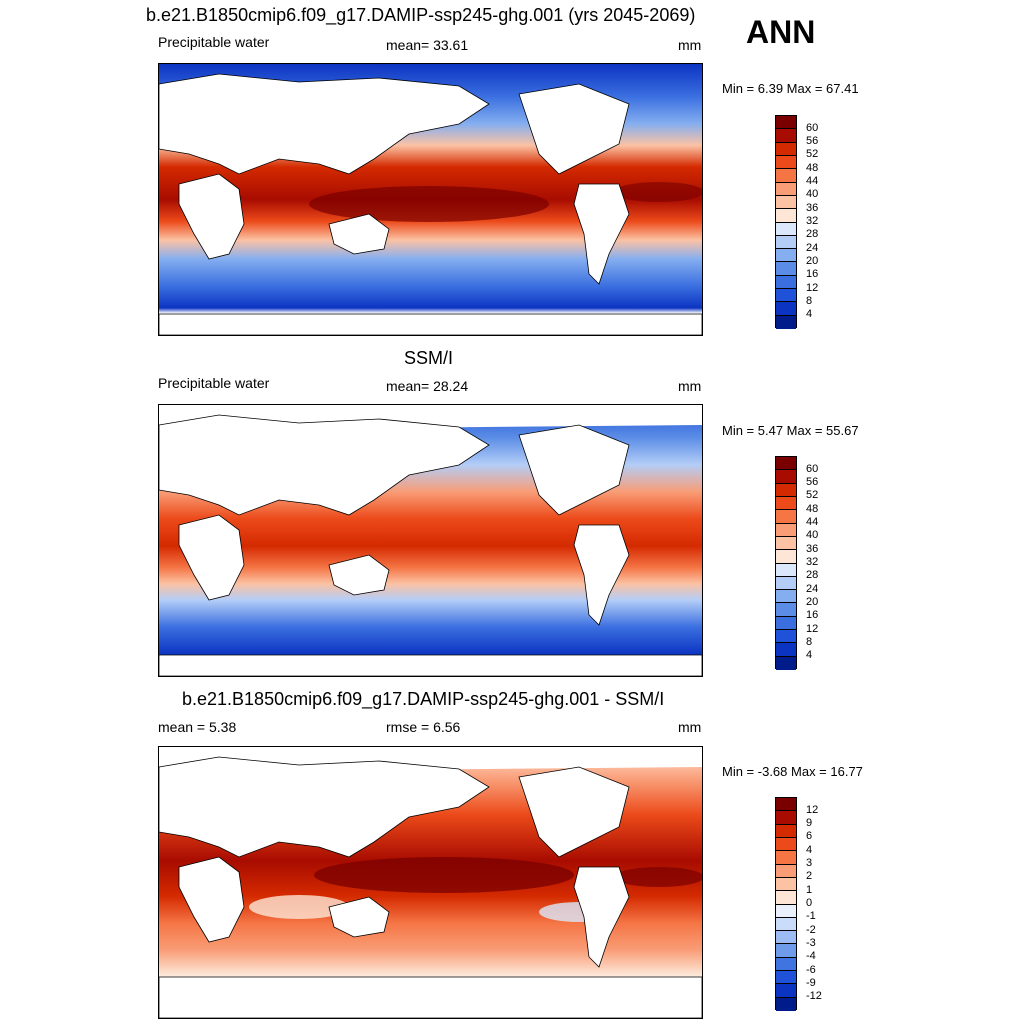 The width and height of the screenshot is (1024, 1024). Describe the element at coordinates (811, 982) in the screenshot. I see `colorbar-tick-label: -9` at that location.